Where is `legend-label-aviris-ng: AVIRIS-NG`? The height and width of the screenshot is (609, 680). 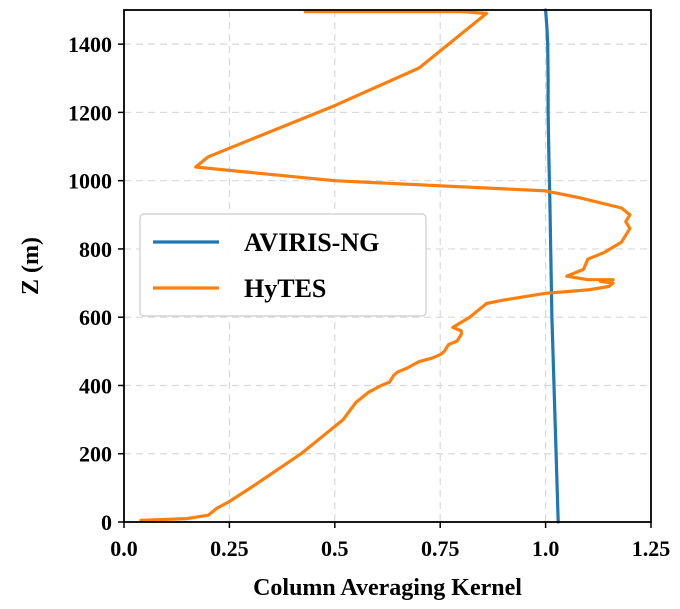
legend-label-aviris-ng: AVIRIS-NG is located at coordinates (311, 242).